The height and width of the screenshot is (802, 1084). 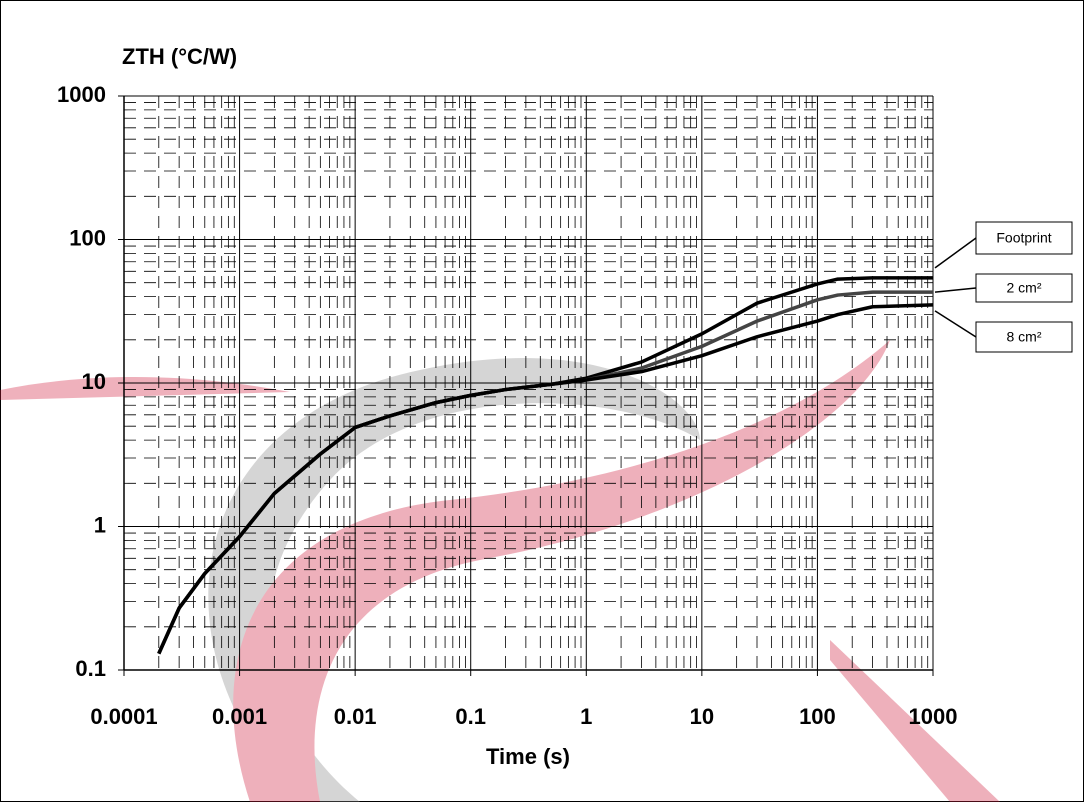 I want to click on x-tick-label: 0.1, so click(x=470, y=716).